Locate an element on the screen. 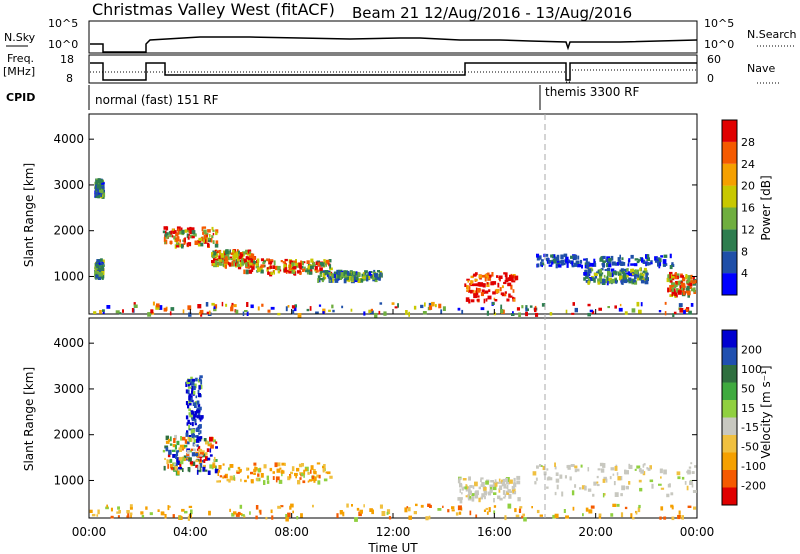  colorbar-frame is located at coordinates (729, 417).